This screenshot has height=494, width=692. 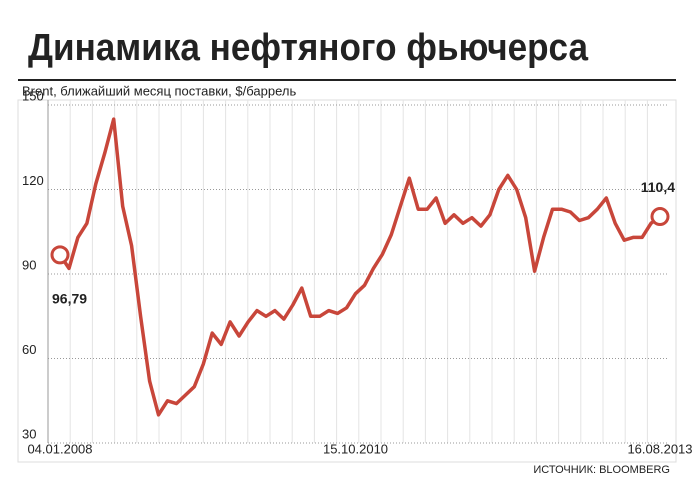 What do you see at coordinates (33, 95) in the screenshot?
I see `y-tick-label: 150` at bounding box center [33, 95].